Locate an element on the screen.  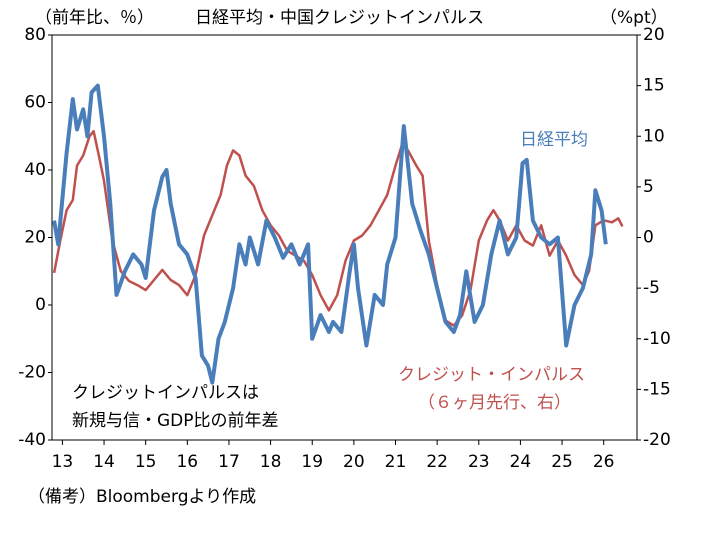
y-tick-label: -40 is located at coordinates (32, 440).